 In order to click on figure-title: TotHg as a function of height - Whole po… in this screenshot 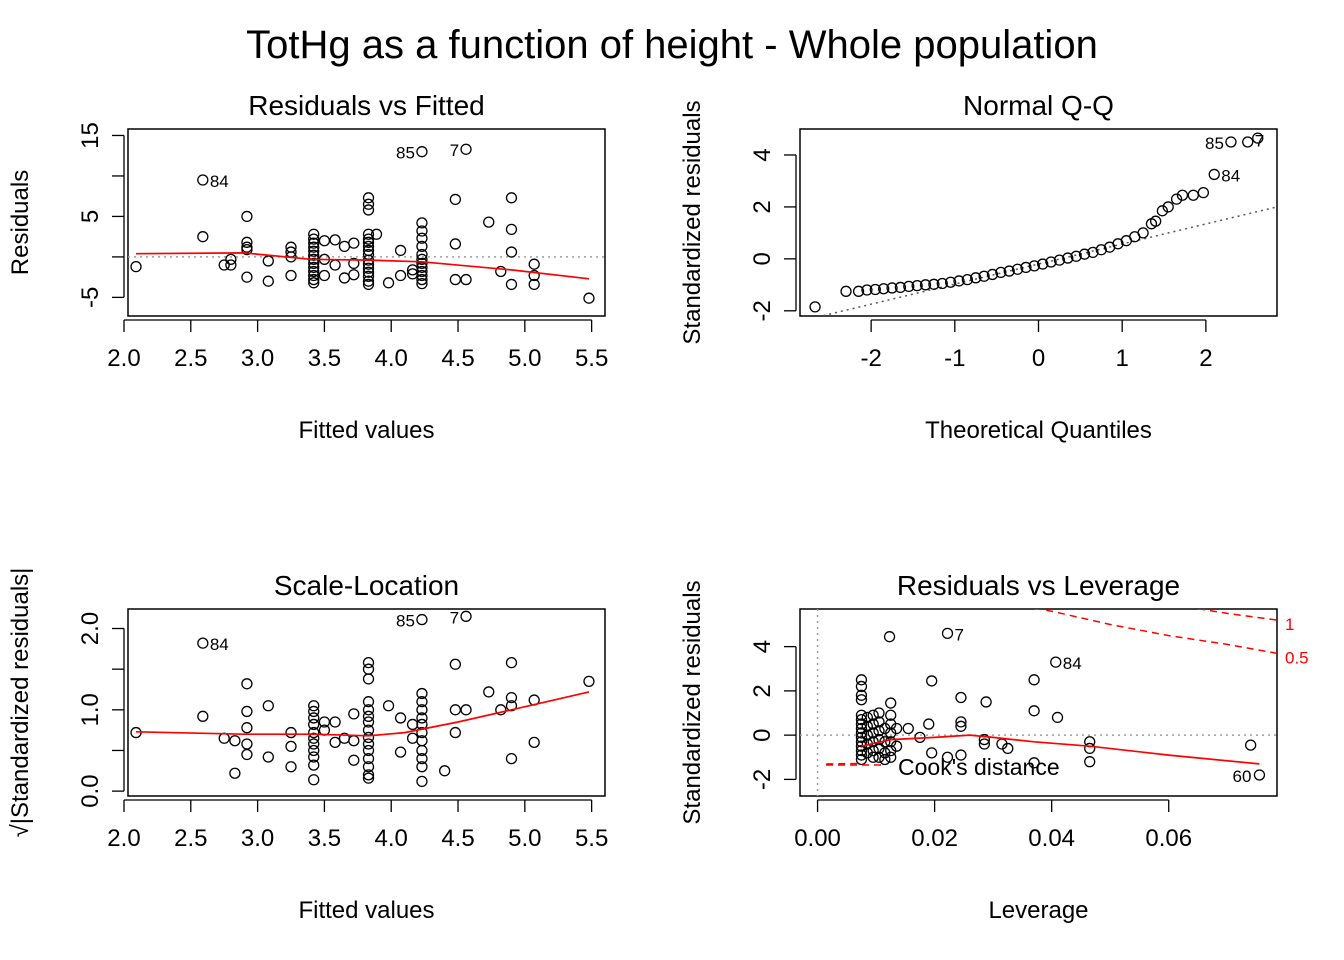, I will do `click(672, 45)`.